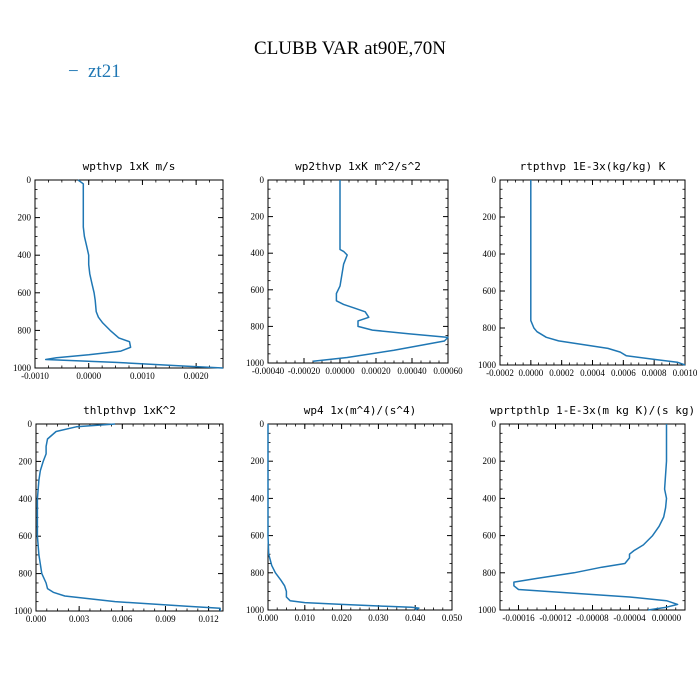 Image resolution: width=700 pixels, height=700 pixels. I want to click on x-tick-label: 0.040, so click(415, 618).